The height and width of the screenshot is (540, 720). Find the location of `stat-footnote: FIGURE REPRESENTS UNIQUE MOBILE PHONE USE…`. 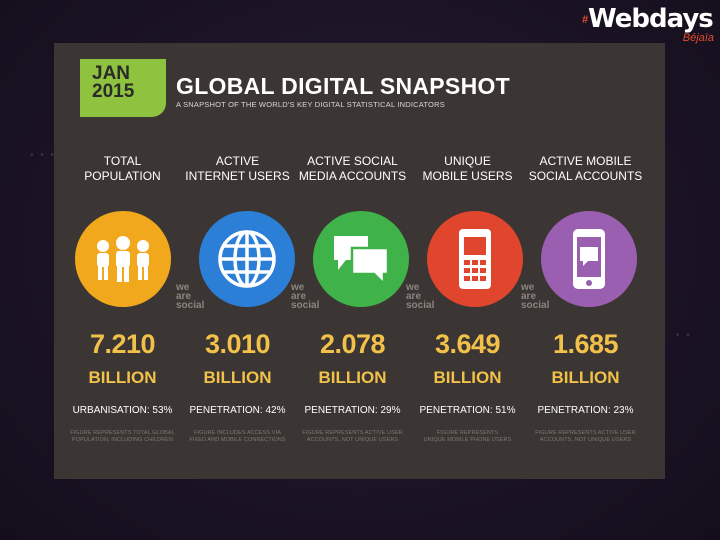

stat-footnote: FIGURE REPRESENTS UNIQUE MOBILE PHONE USE… is located at coordinates (467, 436).